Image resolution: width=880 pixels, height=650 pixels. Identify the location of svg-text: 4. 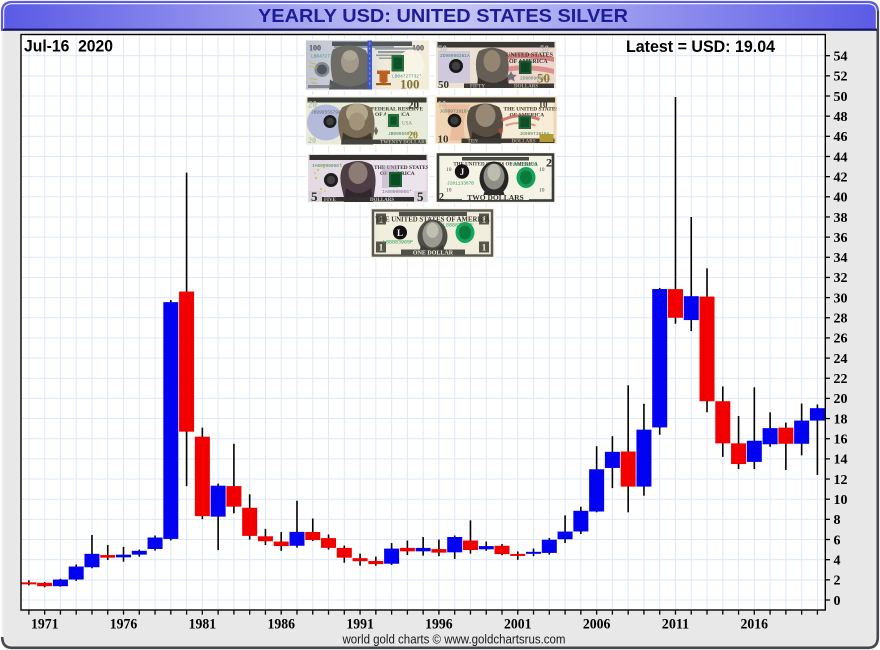
(837, 560).